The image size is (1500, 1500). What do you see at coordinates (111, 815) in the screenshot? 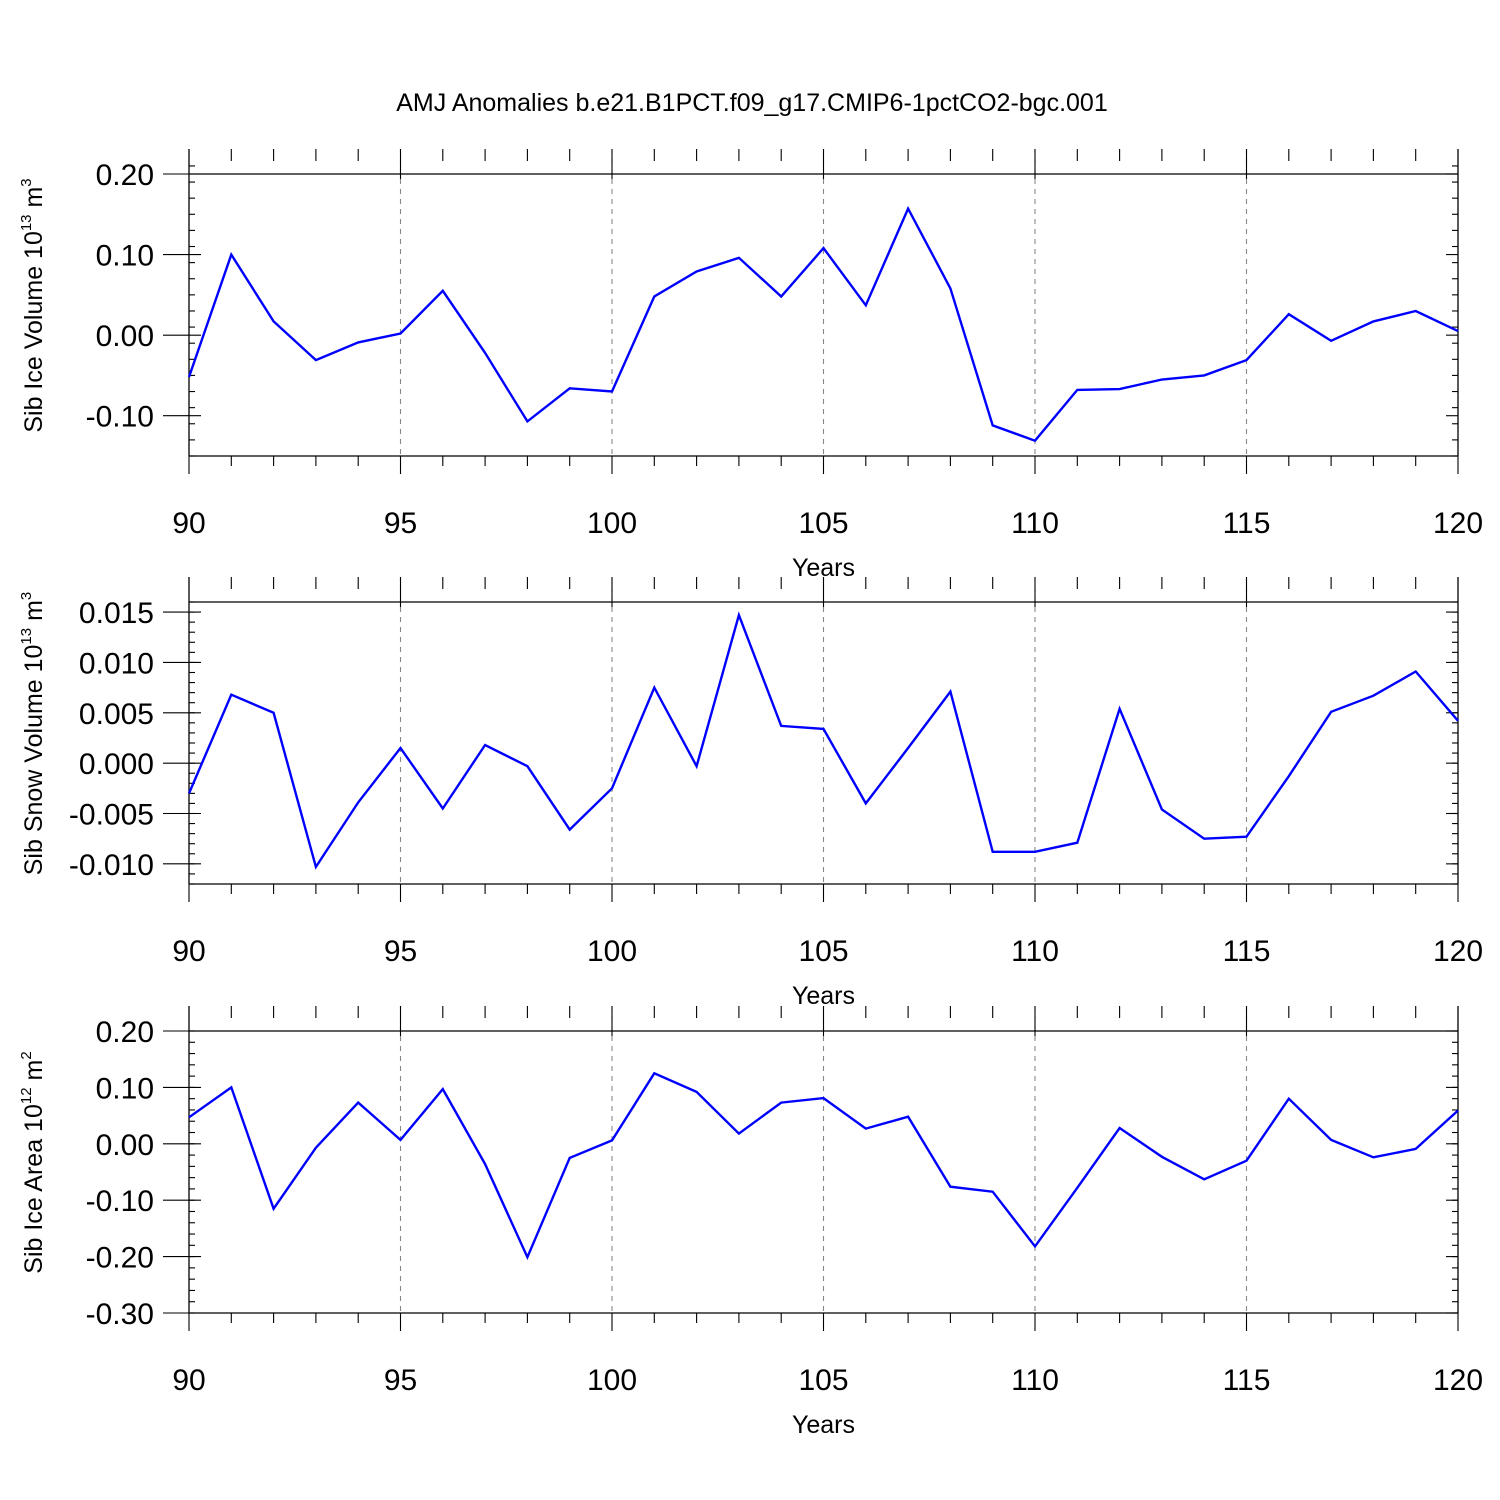
I see `y-tick-label: -0.005` at bounding box center [111, 815].